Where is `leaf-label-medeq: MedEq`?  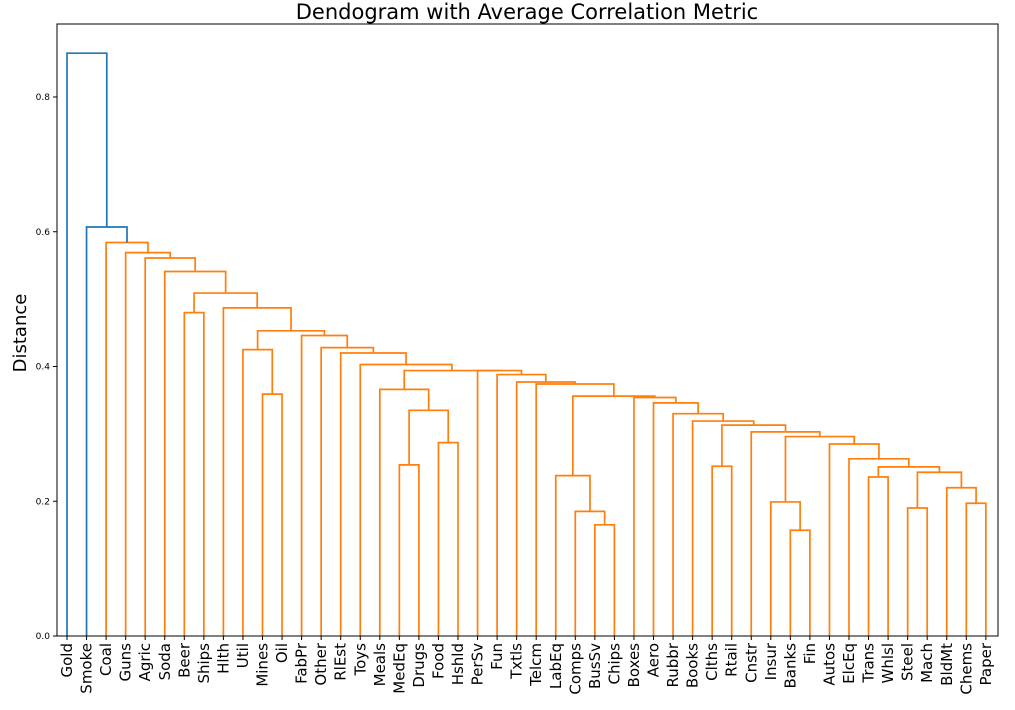 leaf-label-medeq: MedEq is located at coordinates (399, 668).